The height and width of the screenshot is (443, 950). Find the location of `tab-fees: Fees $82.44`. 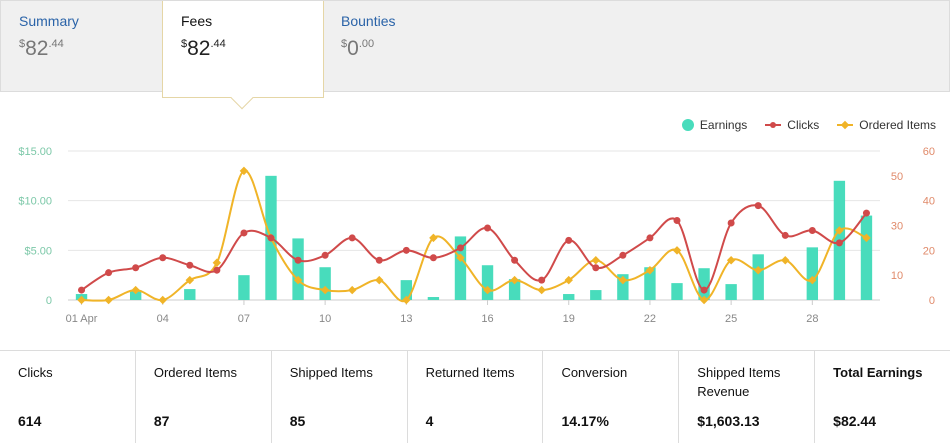

tab-fees: Fees $82.44 is located at coordinates (243, 55).